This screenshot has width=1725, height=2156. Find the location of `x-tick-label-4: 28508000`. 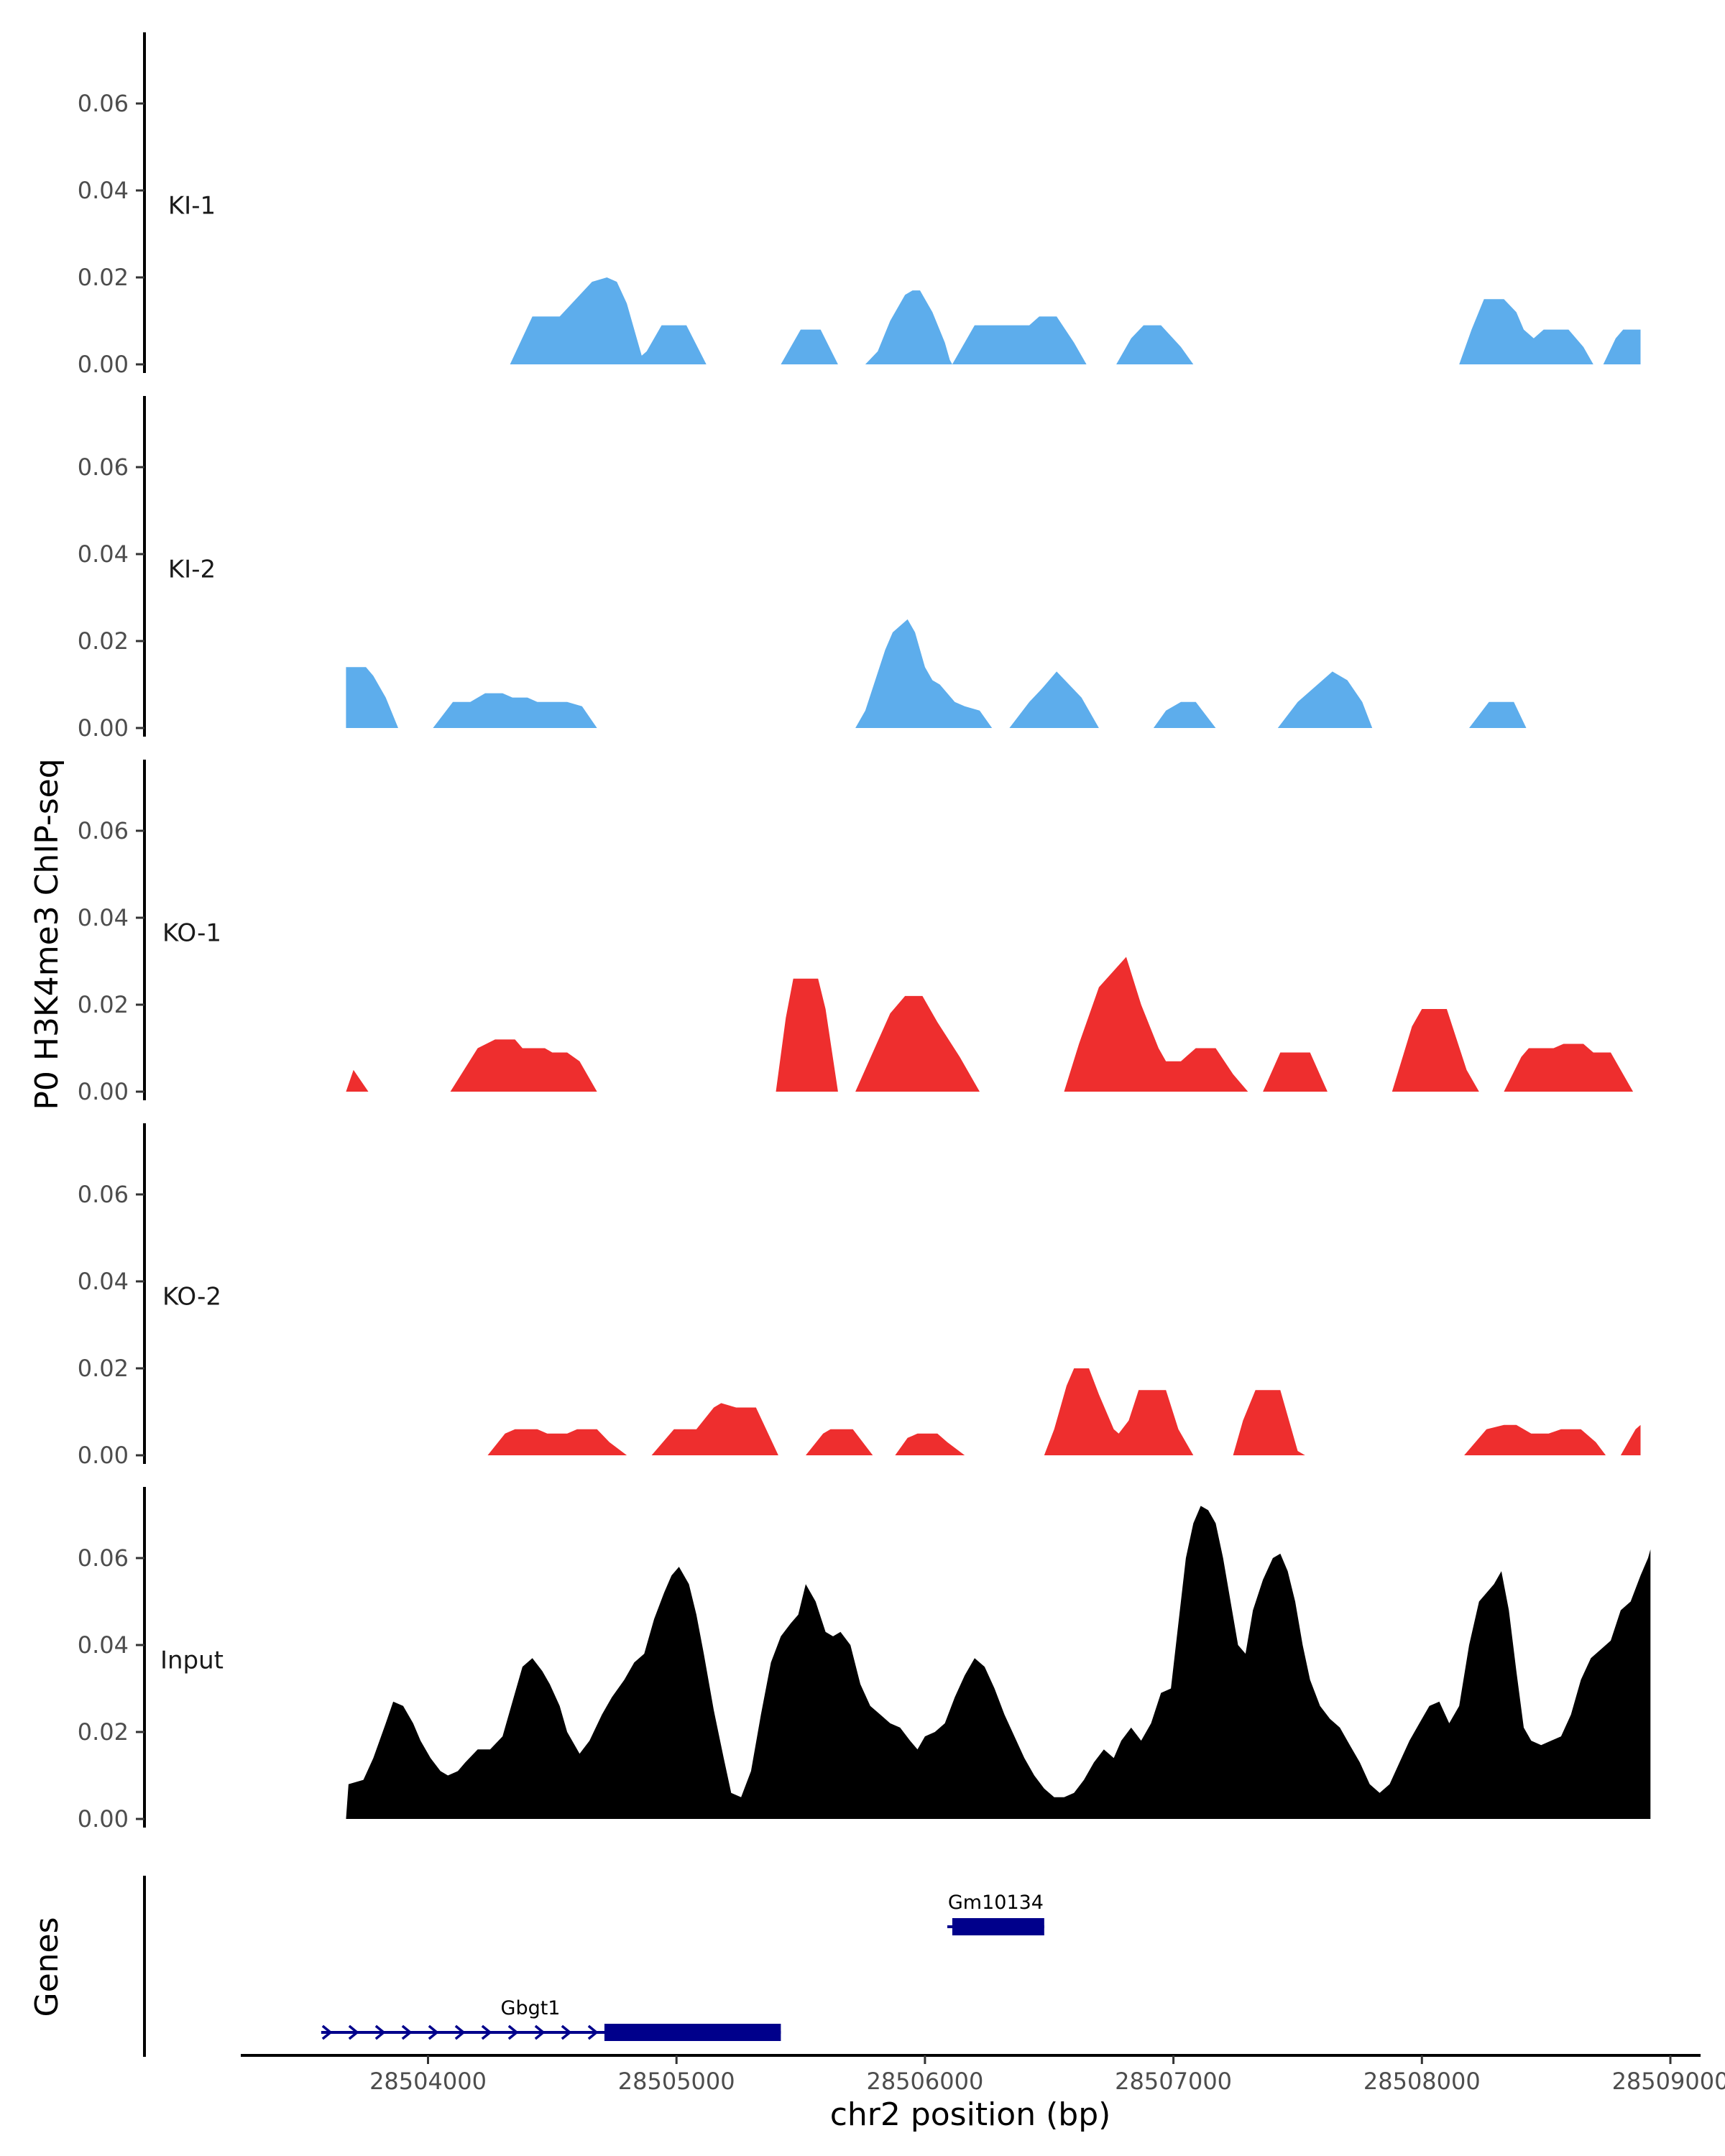

x-tick-label-4: 28508000 is located at coordinates (1422, 2082).